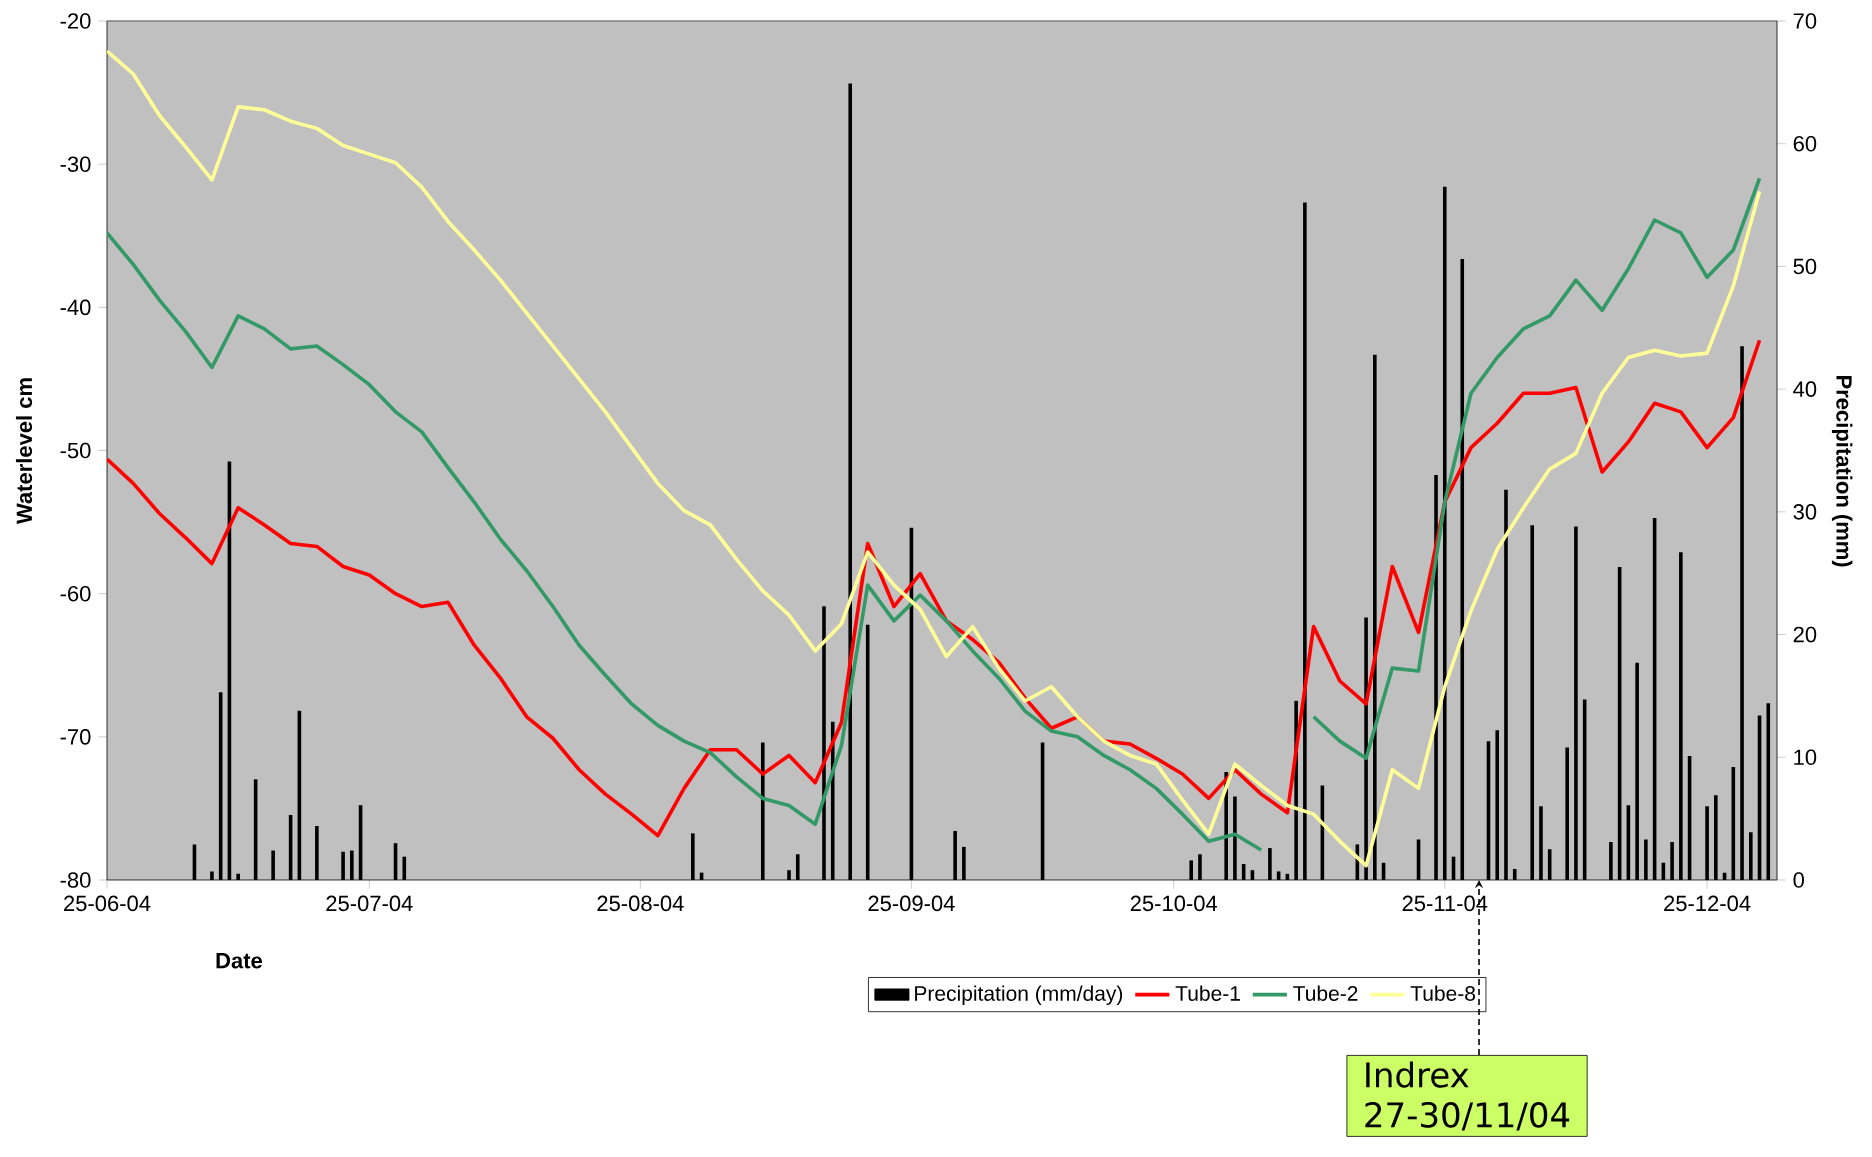 The height and width of the screenshot is (1157, 1872). Describe the element at coordinates (1805, 266) in the screenshot. I see `y2-tick-label: 50` at that location.